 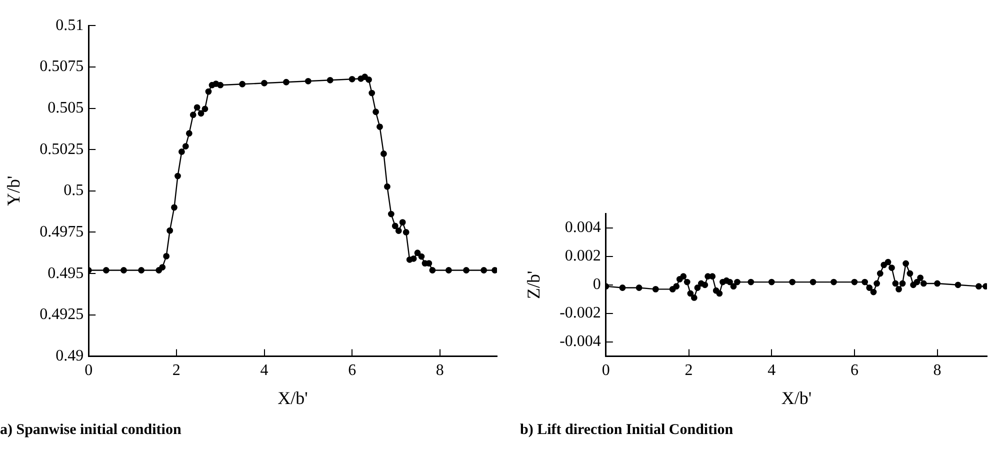 What do you see at coordinates (580, 313) in the screenshot?
I see `y-tick-label: -0.002` at bounding box center [580, 313].